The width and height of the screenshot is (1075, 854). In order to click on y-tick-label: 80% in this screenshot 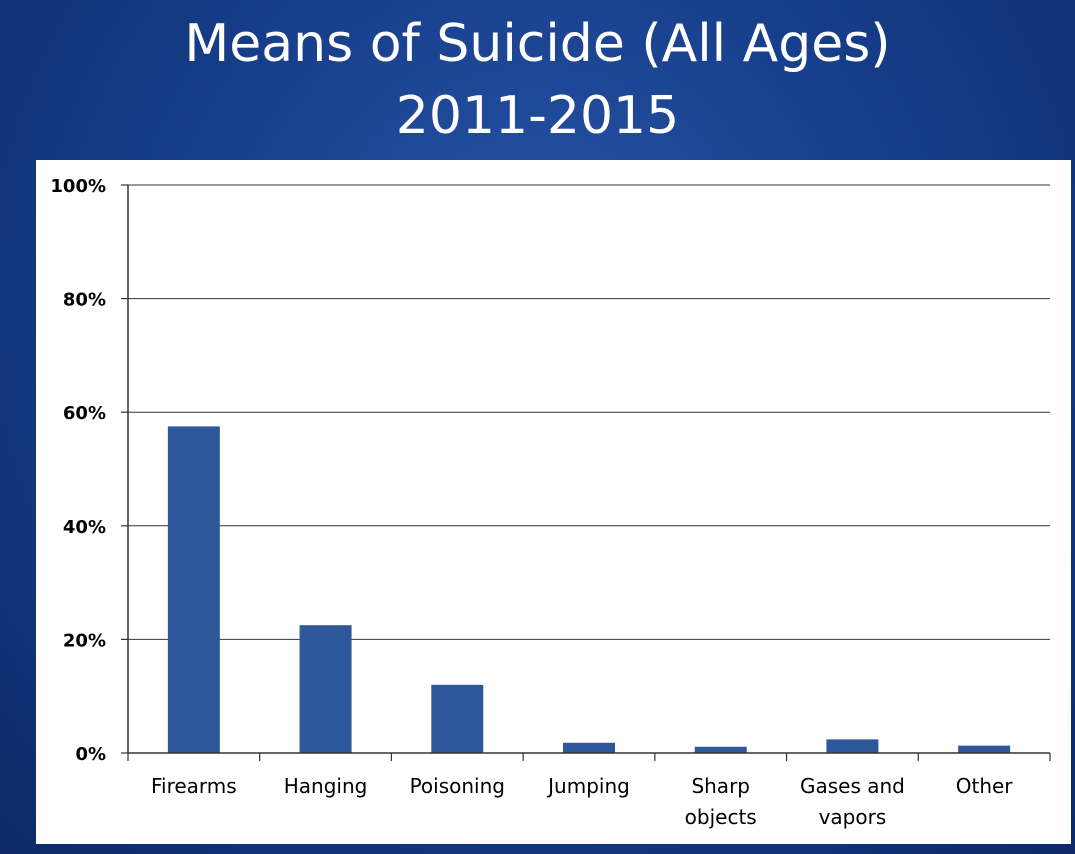, I will do `click(84, 300)`.